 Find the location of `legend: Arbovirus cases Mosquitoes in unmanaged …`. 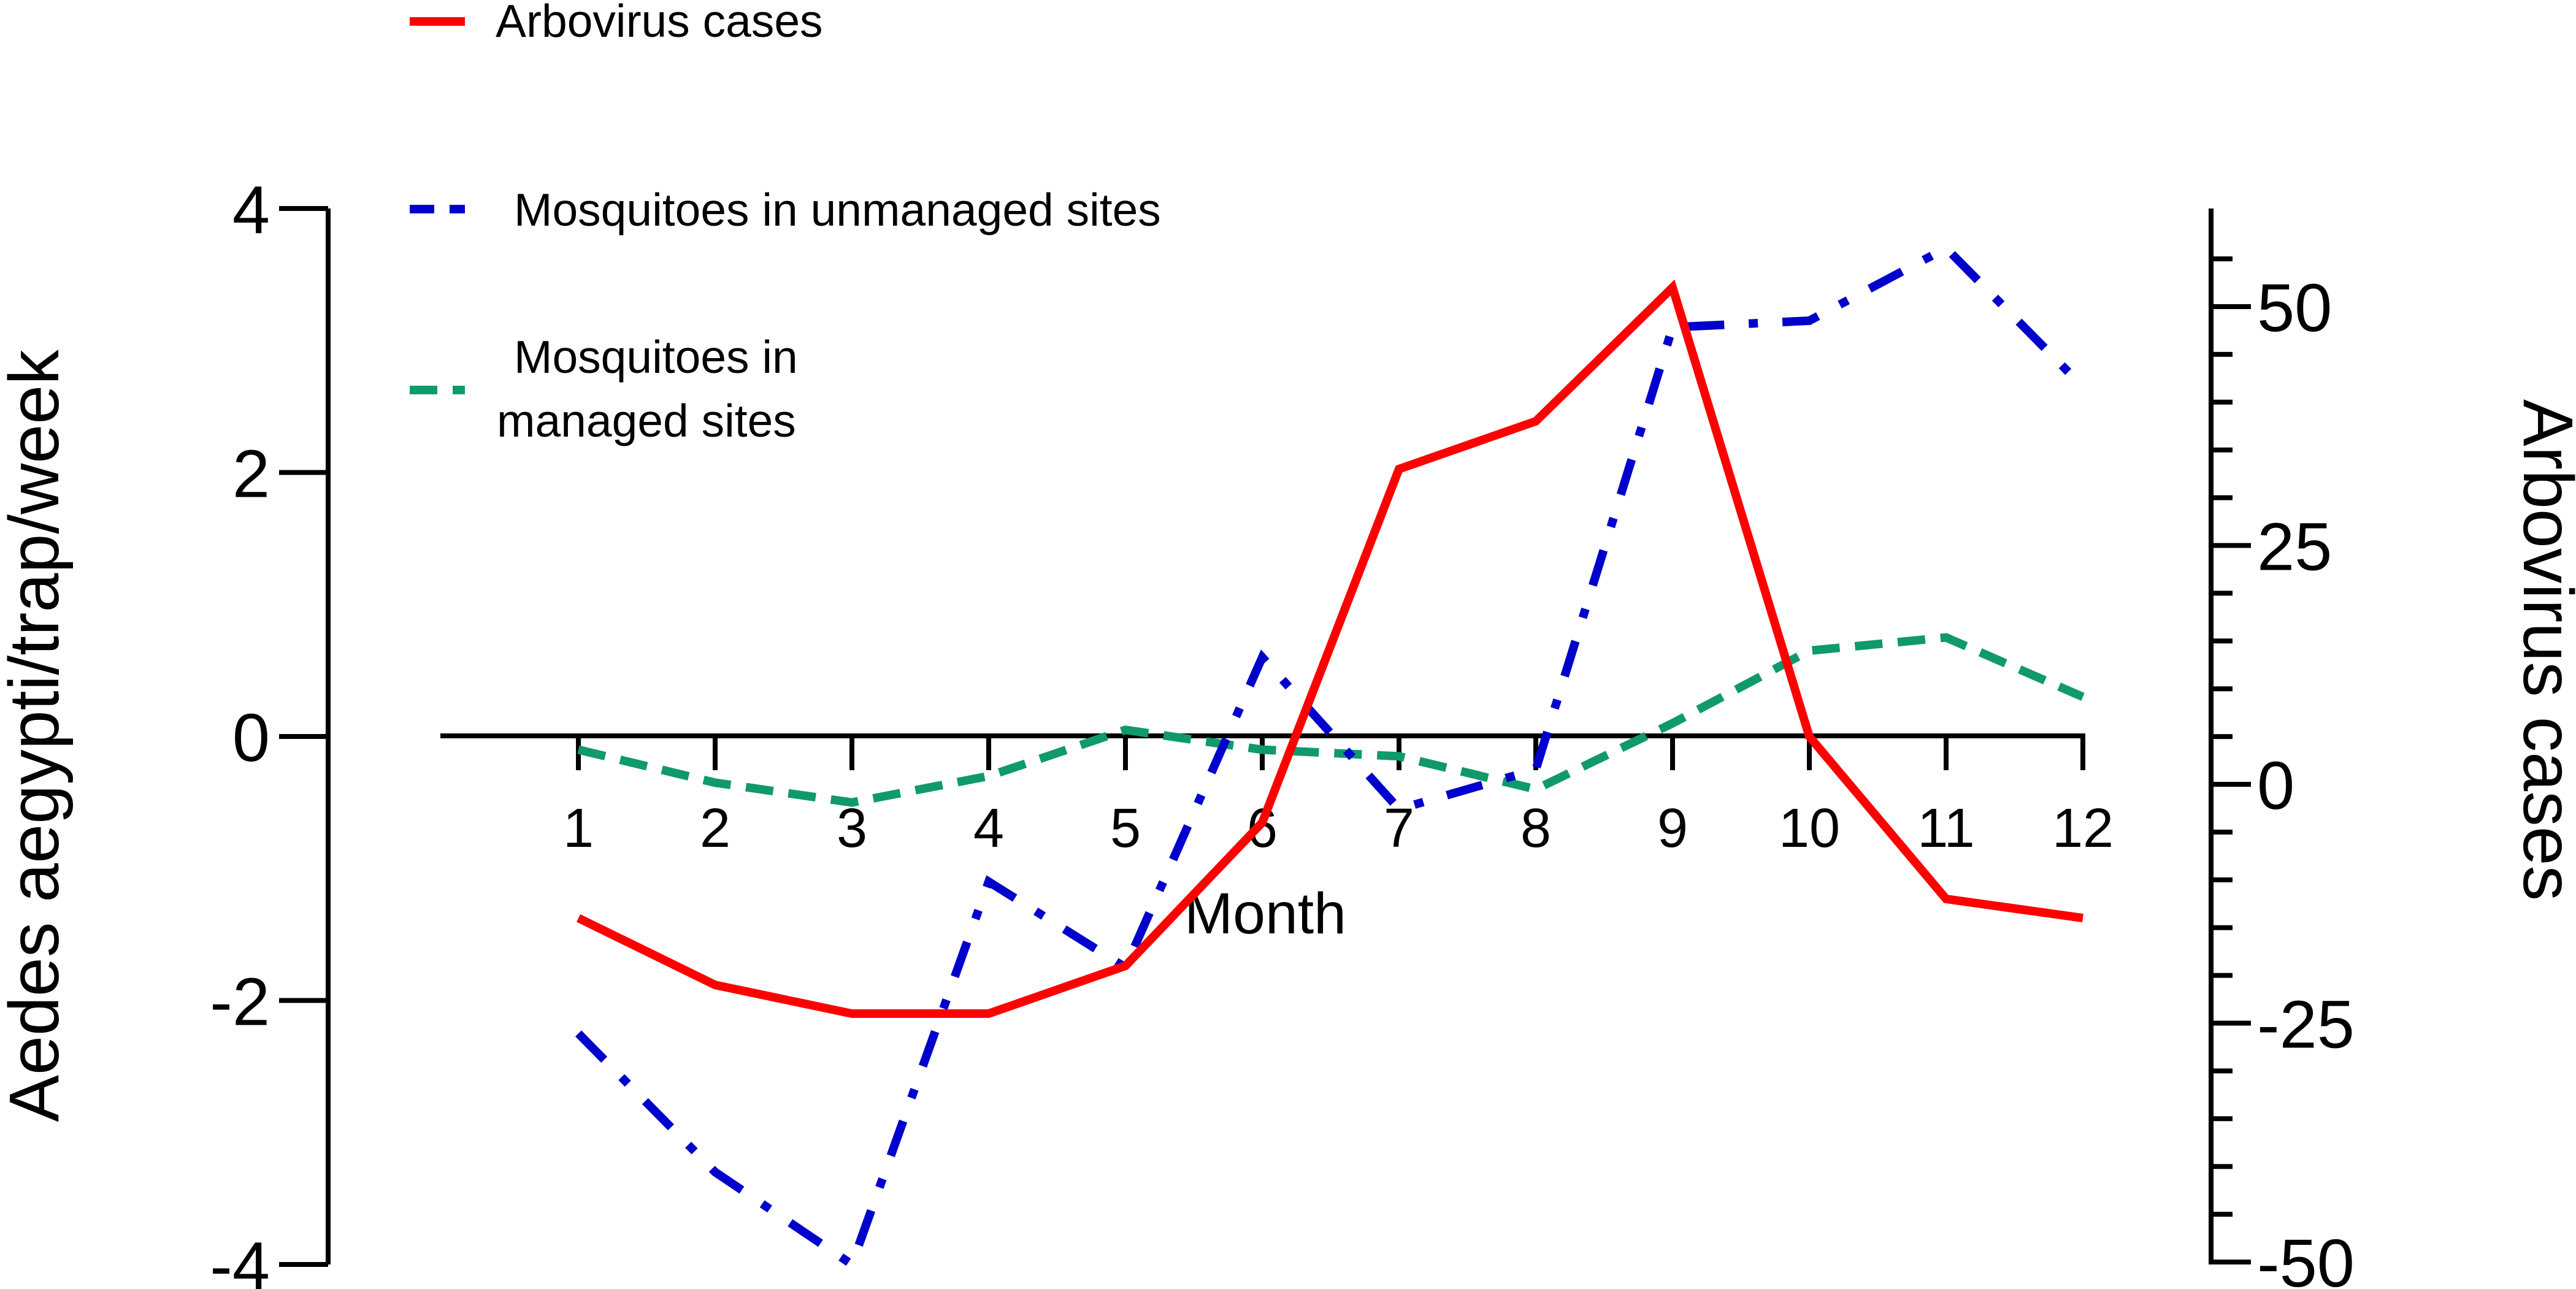

legend: Arbovirus cases Mosquitoes in unmanaged … is located at coordinates (785, 223).